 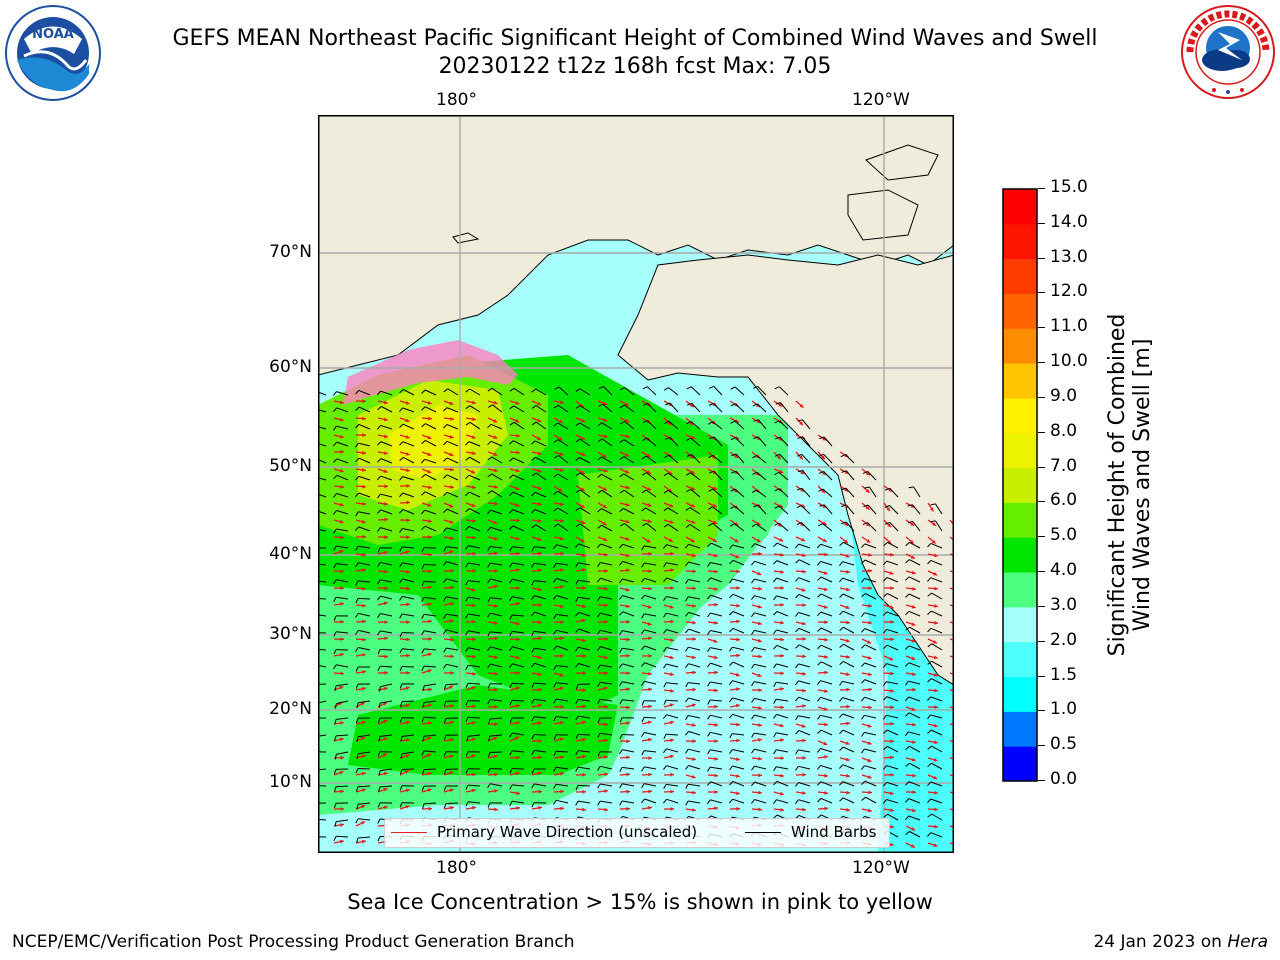 I want to click on legend-swatch-wave, so click(x=409, y=832).